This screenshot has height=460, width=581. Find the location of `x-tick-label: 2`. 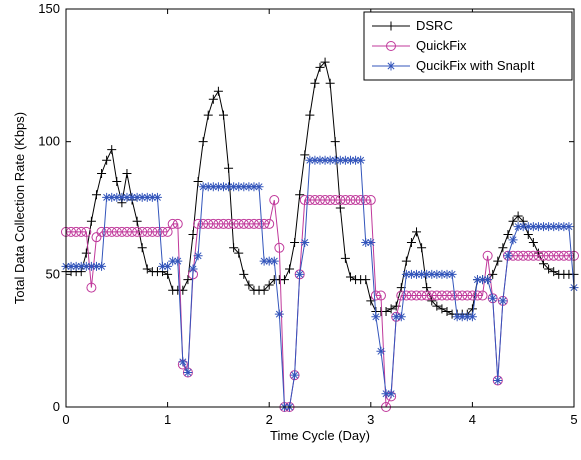

x-tick-label: 2 is located at coordinates (269, 419).